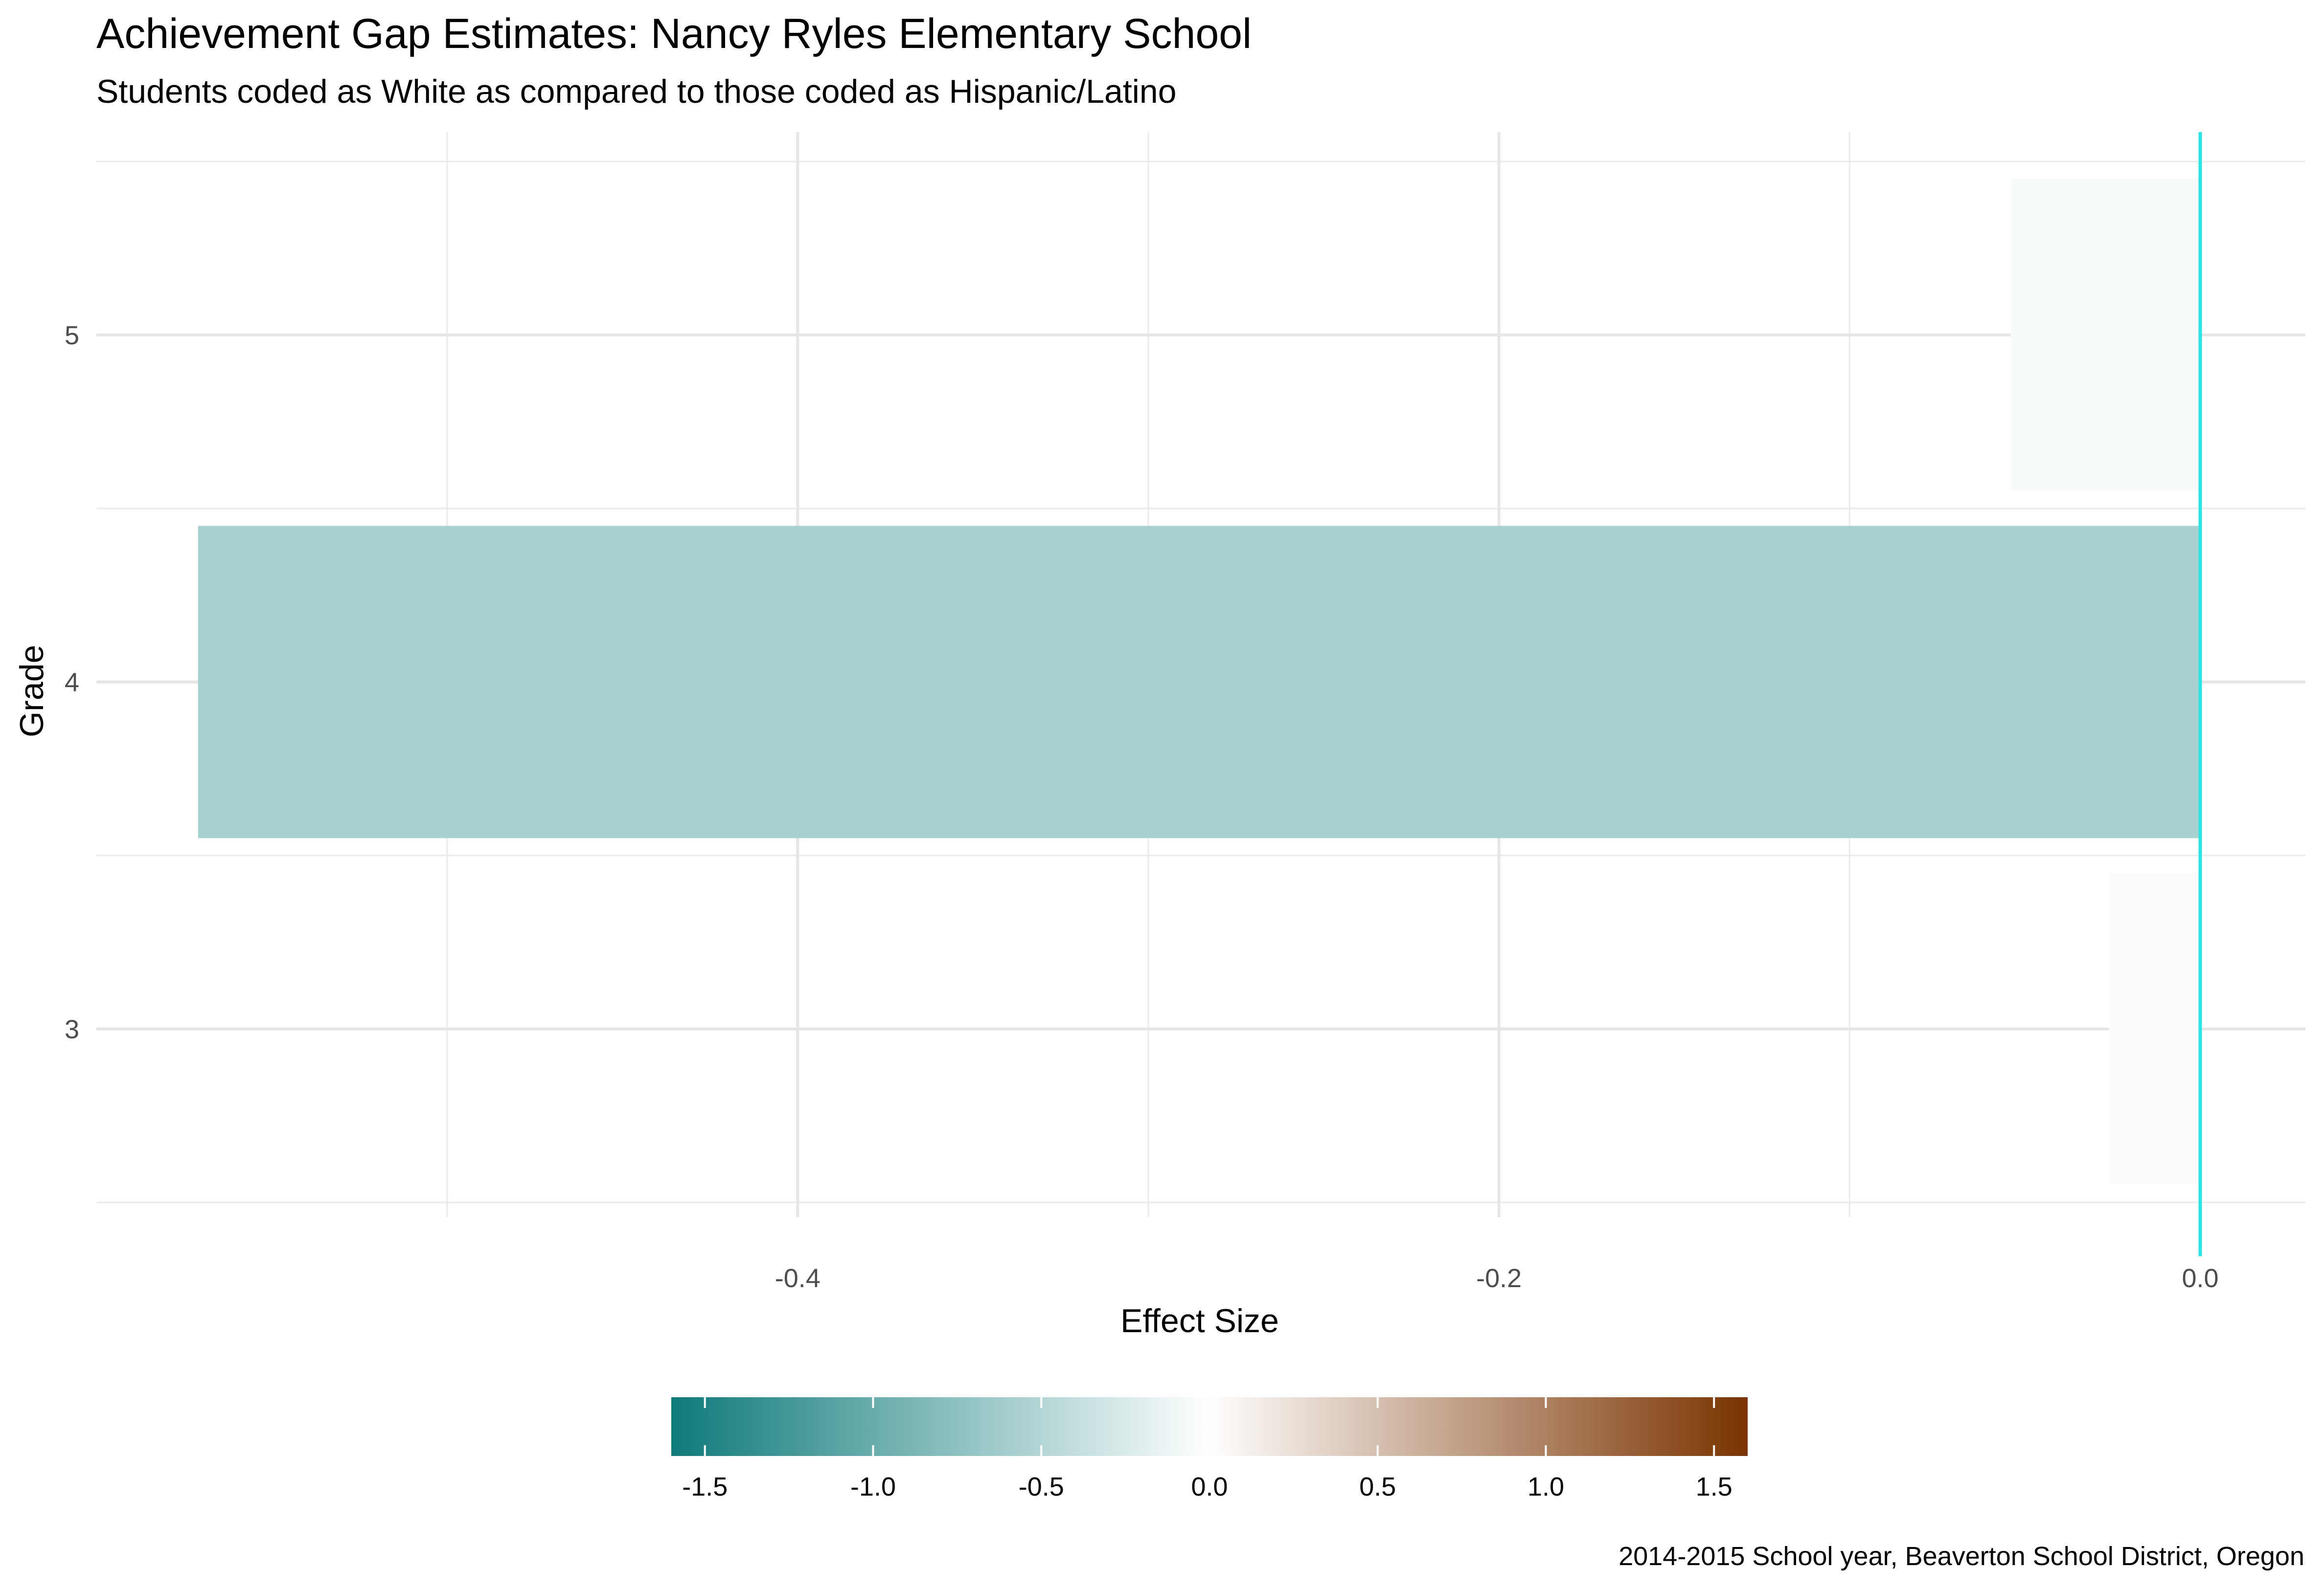 This screenshot has width=2324, height=1593. What do you see at coordinates (873, 1486) in the screenshot?
I see `legend-tick-label: -1.0` at bounding box center [873, 1486].